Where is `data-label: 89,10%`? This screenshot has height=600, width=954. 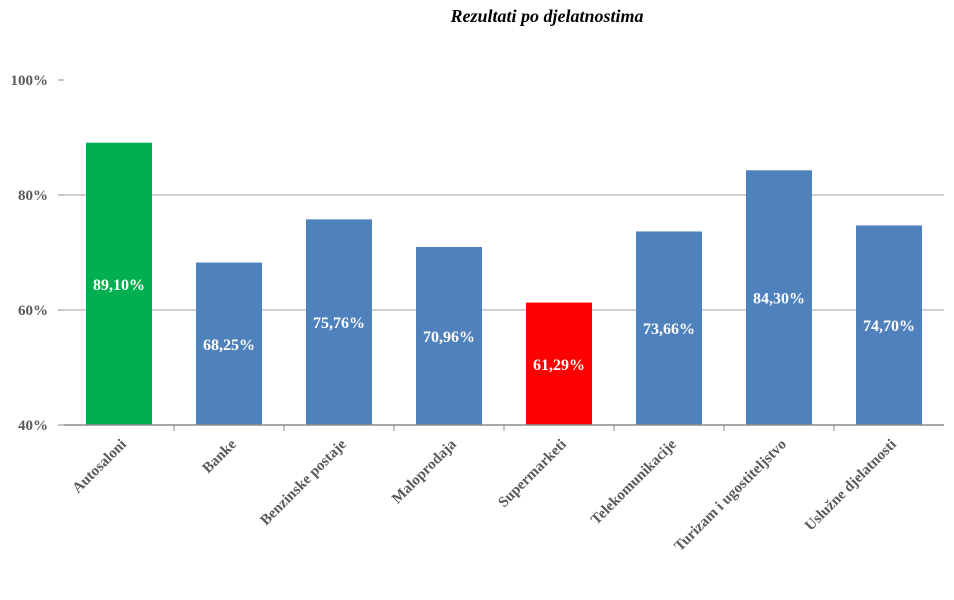 data-label: 89,10% is located at coordinates (119, 285).